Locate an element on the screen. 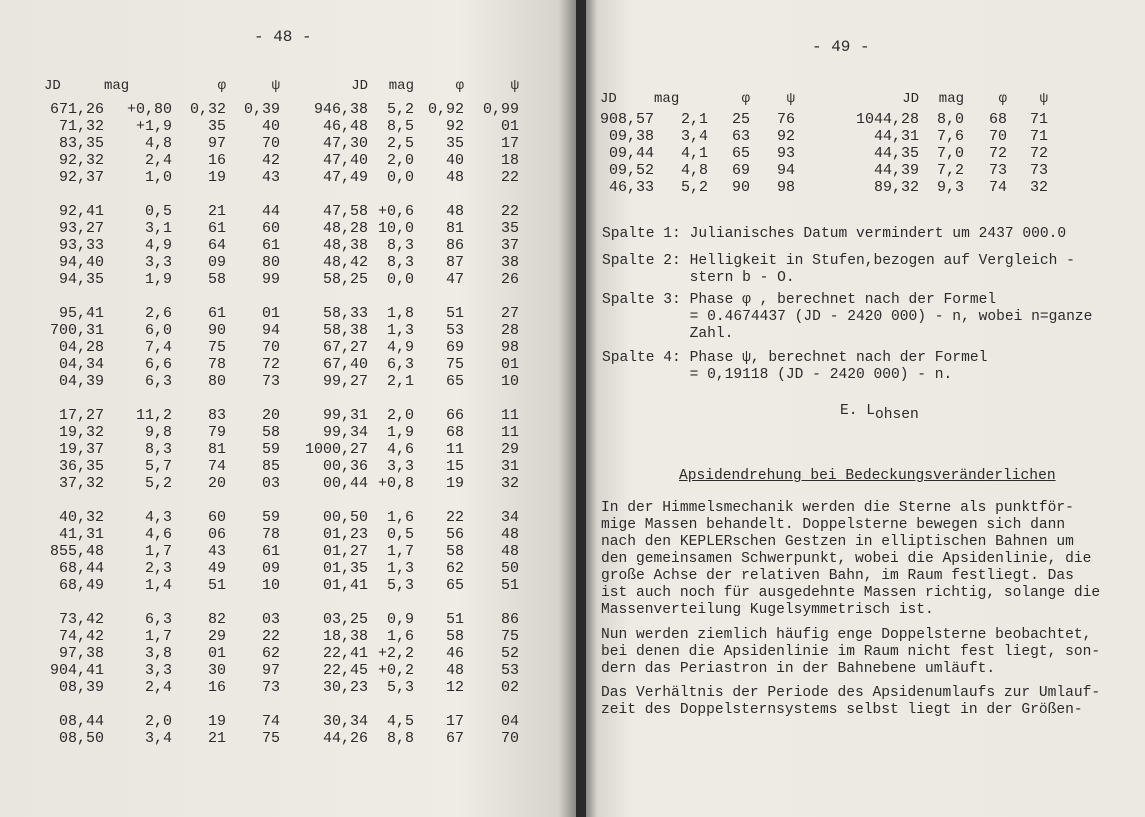  table-cell: 99 is located at coordinates (270, 279).